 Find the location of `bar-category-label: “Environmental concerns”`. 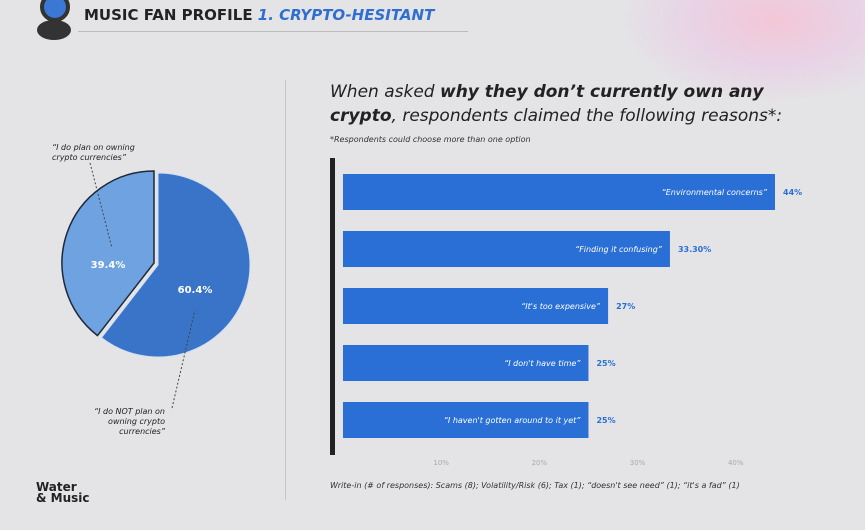

bar-category-label: “Environmental concerns” is located at coordinates (715, 192).